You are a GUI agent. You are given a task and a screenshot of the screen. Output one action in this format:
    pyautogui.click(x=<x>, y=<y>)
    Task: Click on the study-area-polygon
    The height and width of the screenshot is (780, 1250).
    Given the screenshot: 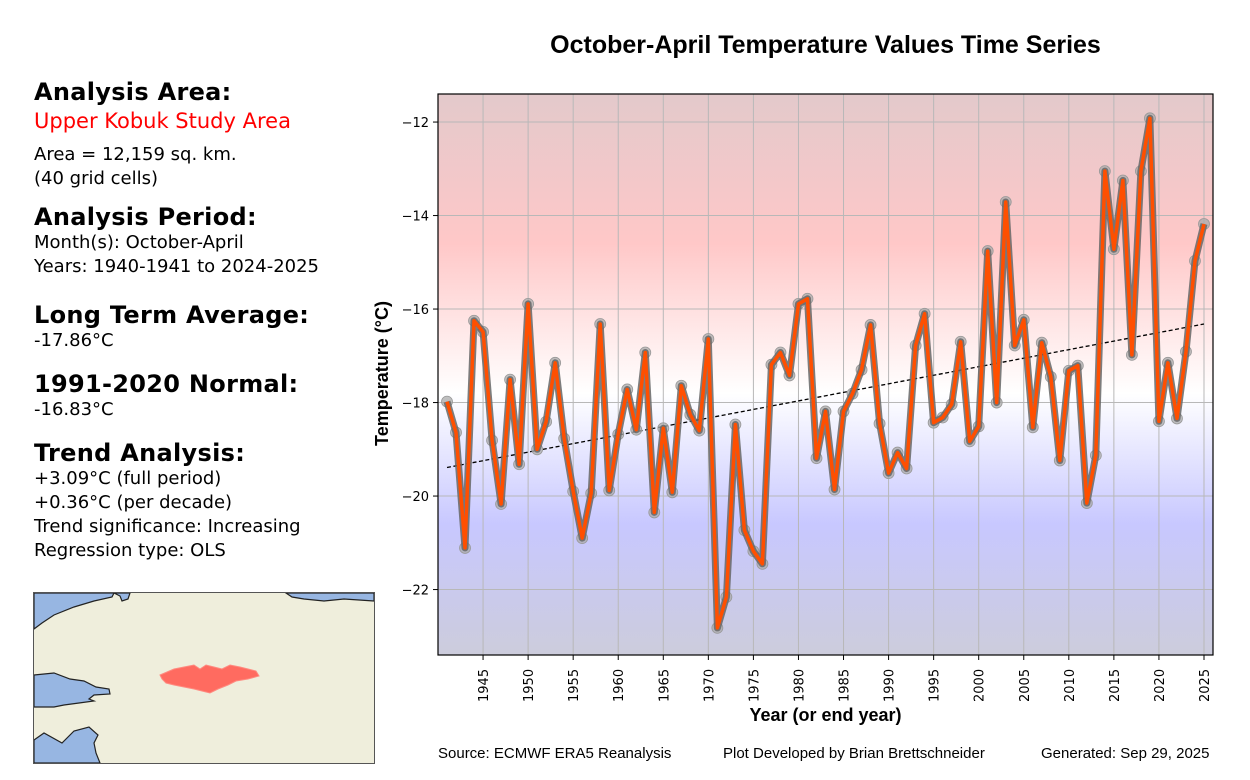 What is the action you would take?
    pyautogui.click(x=209, y=679)
    